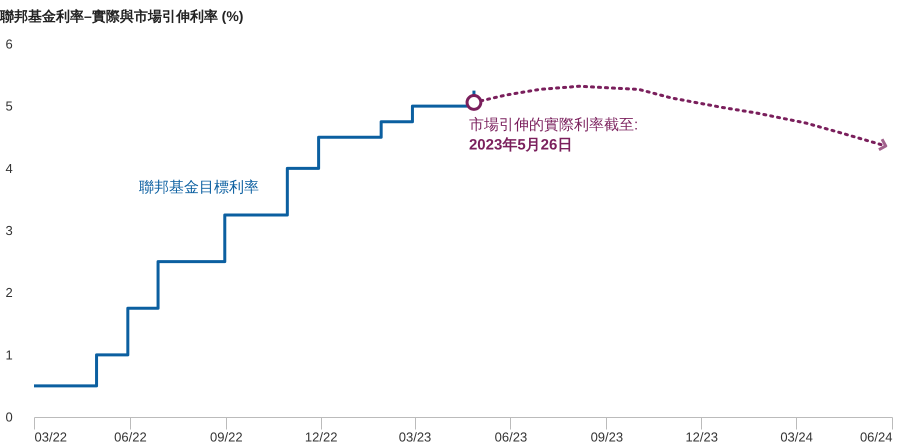  I want to click on y-tick-label: 2, so click(9, 292).